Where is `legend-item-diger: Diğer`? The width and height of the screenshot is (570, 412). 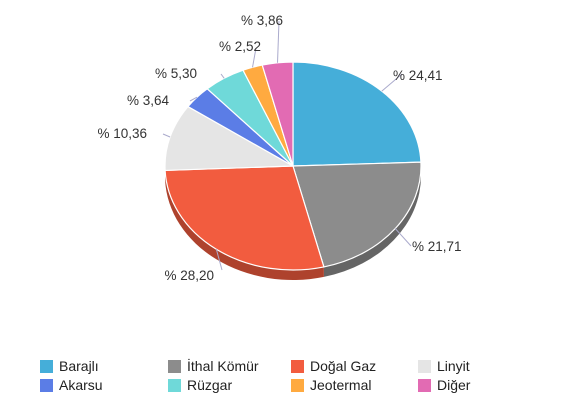 legend-item-diger: Diğer is located at coordinates (444, 385).